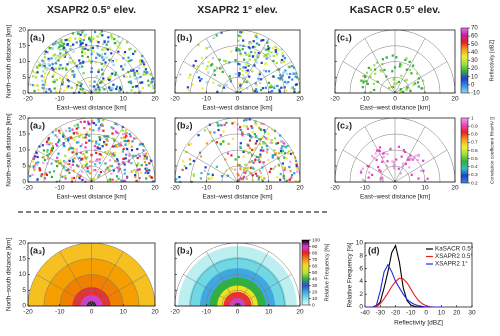  What do you see at coordinates (457, 313) in the screenshot?
I see `x-tick-label: 20` at bounding box center [457, 313].